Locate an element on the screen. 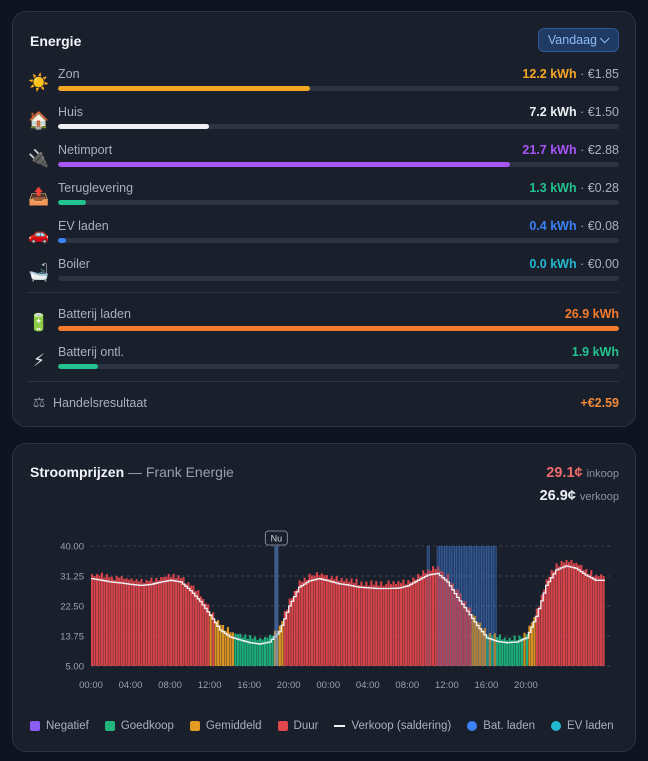 Image resolution: width=648 pixels, height=761 pixels. sell-price-unit: verkoop is located at coordinates (599, 497).